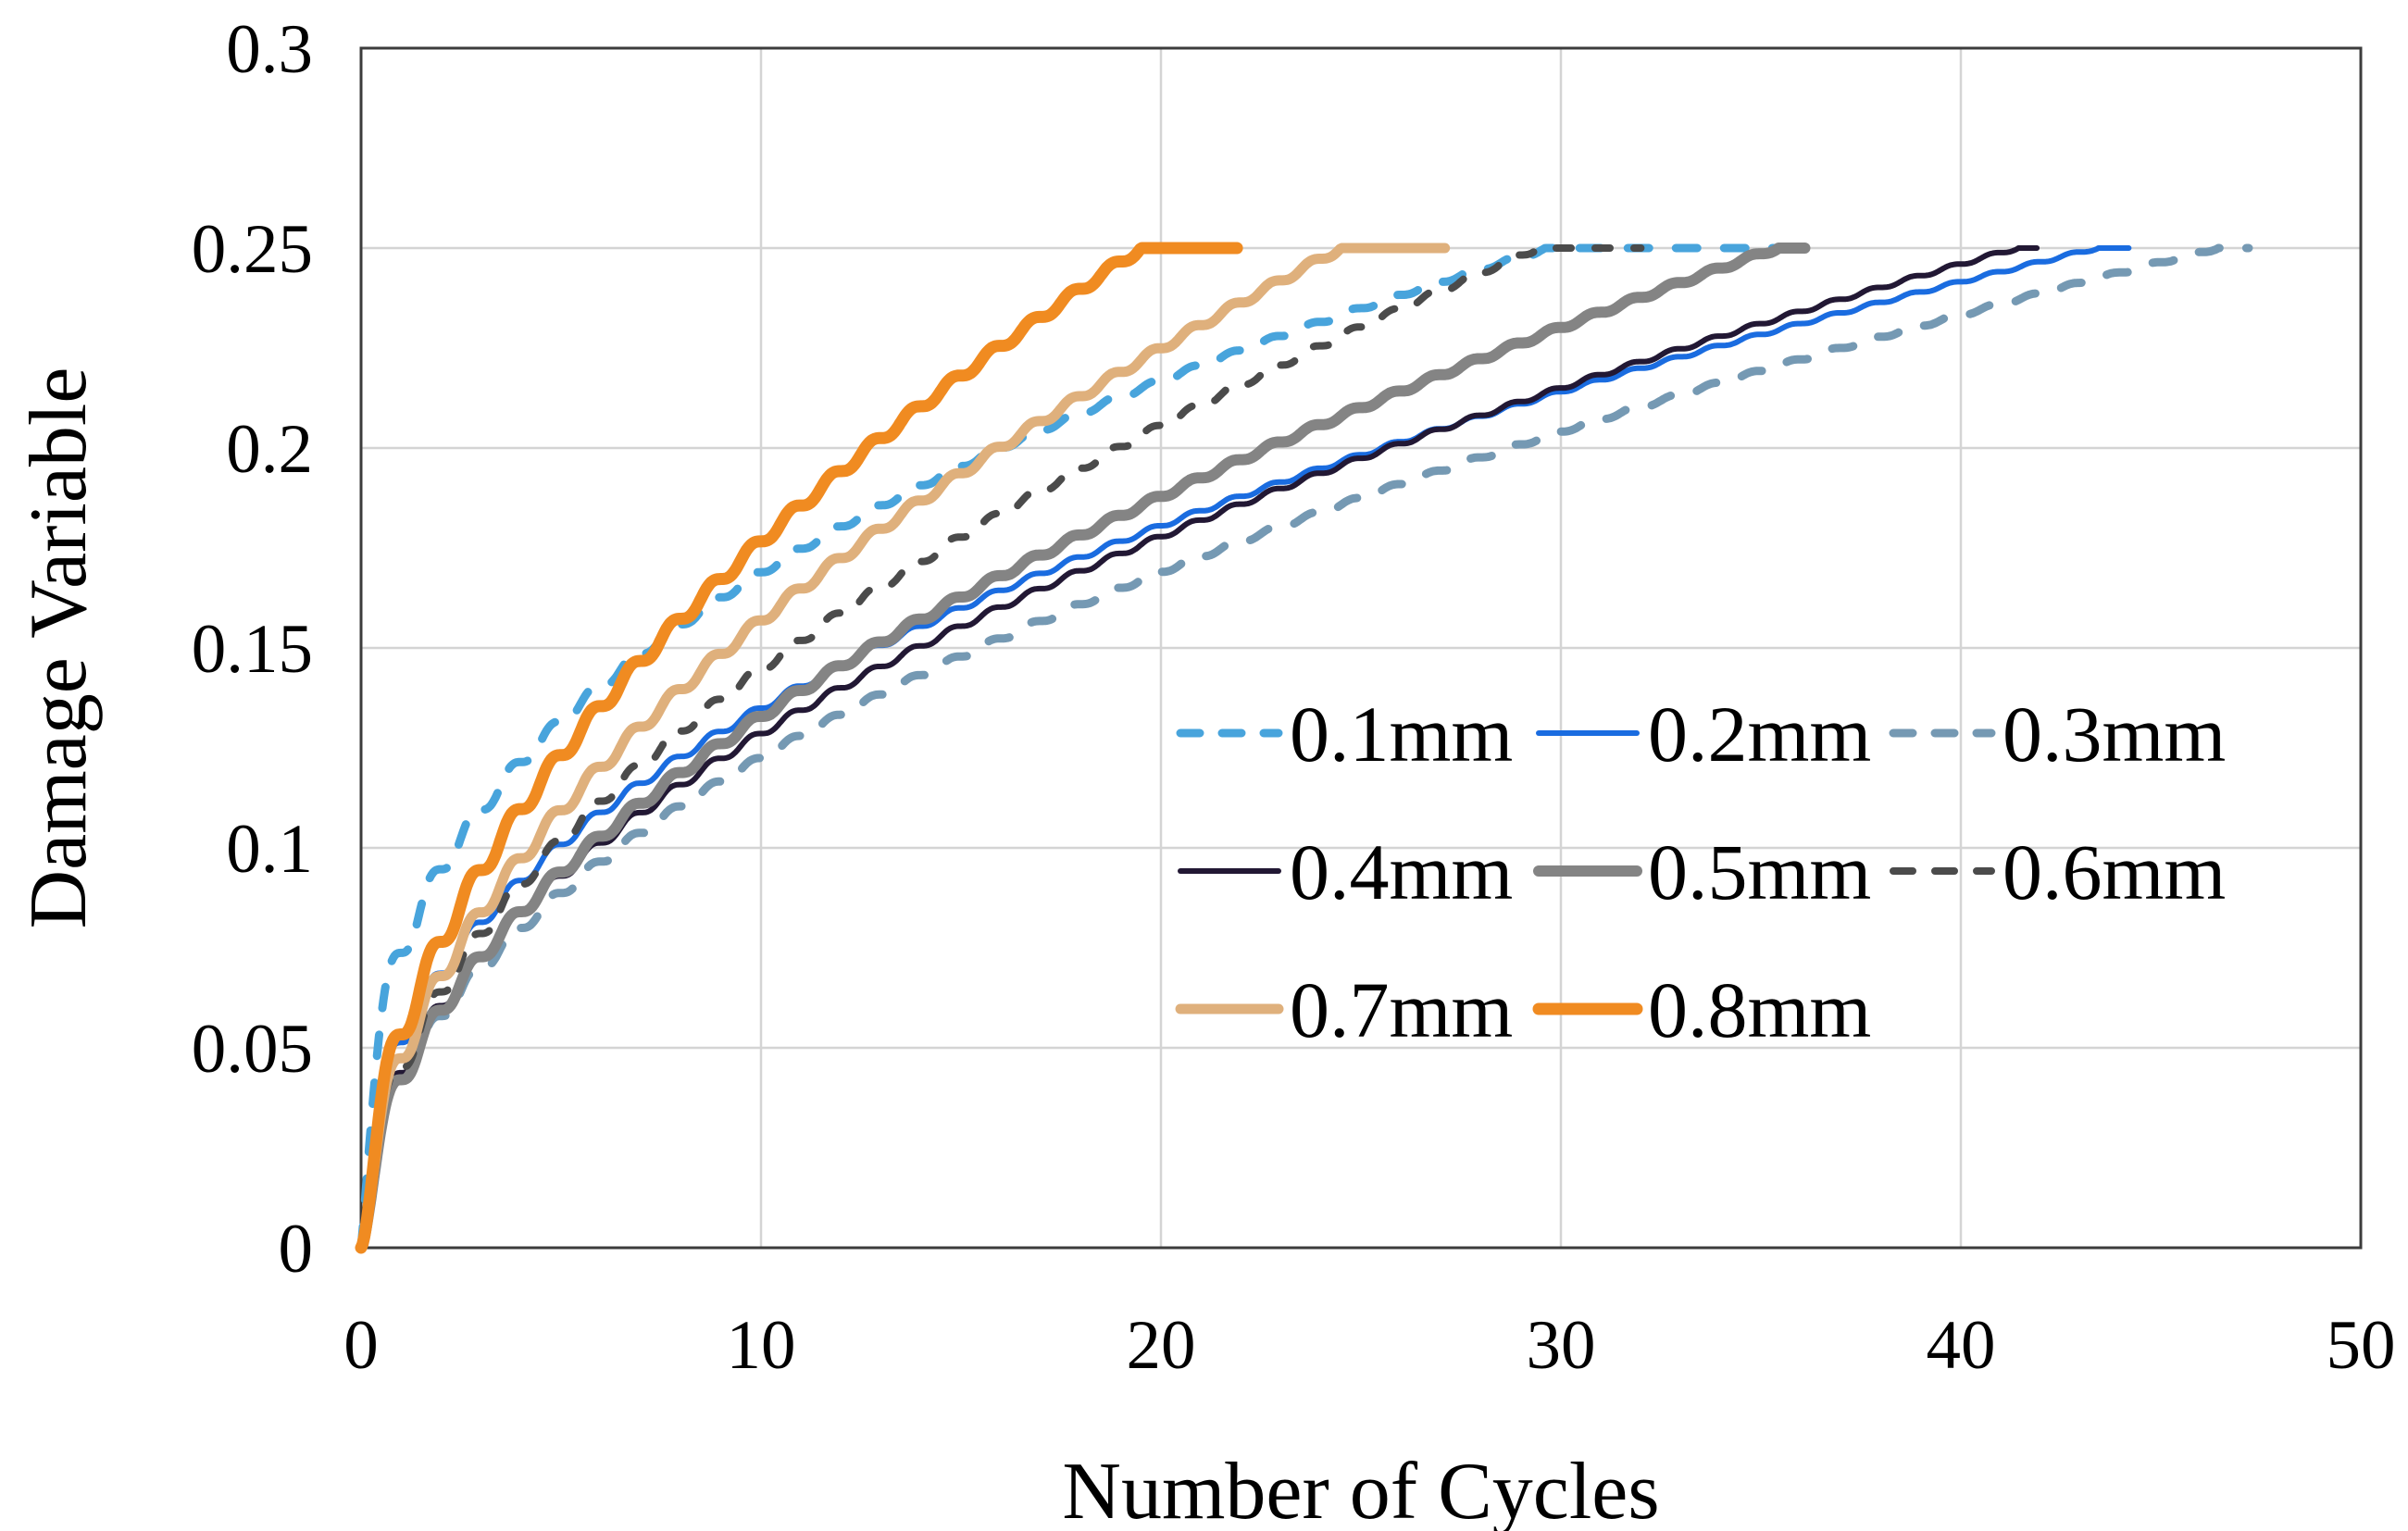  Describe the element at coordinates (253, 1049) in the screenshot. I see `y-tick-0.05: 0.05` at that location.